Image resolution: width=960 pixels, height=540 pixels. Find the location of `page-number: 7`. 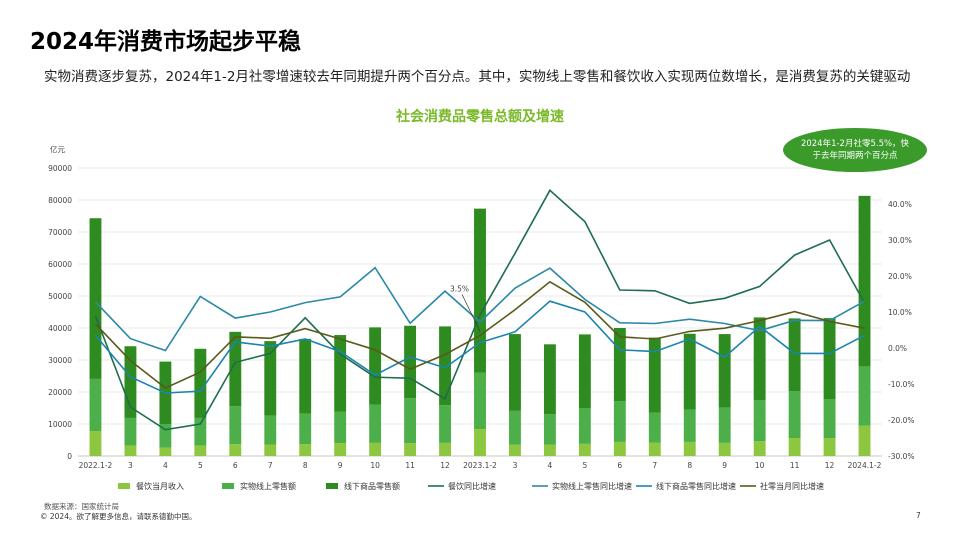

page-number: 7 is located at coordinates (918, 515).